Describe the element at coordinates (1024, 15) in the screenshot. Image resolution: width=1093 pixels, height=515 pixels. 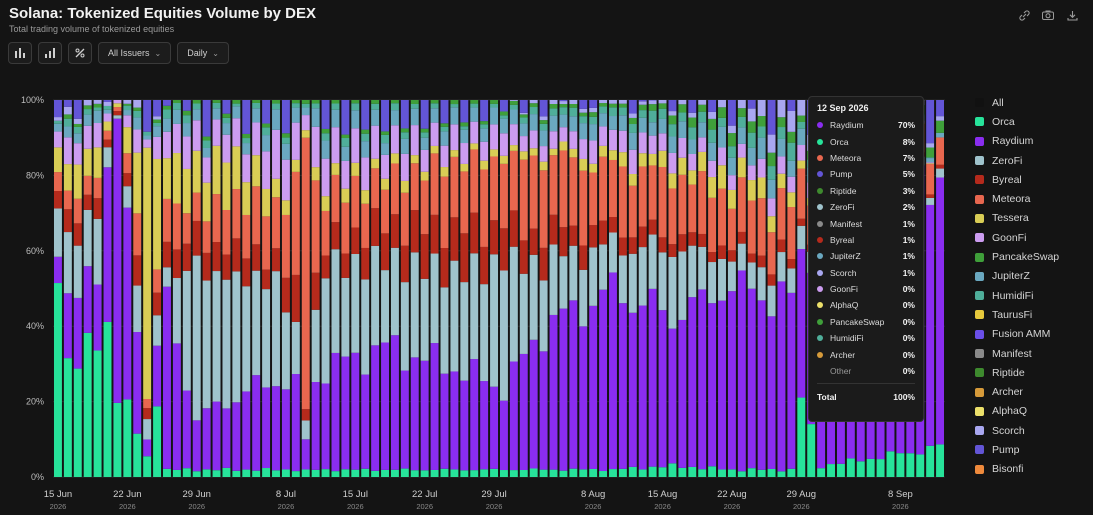
I see `link-icon` at that location.